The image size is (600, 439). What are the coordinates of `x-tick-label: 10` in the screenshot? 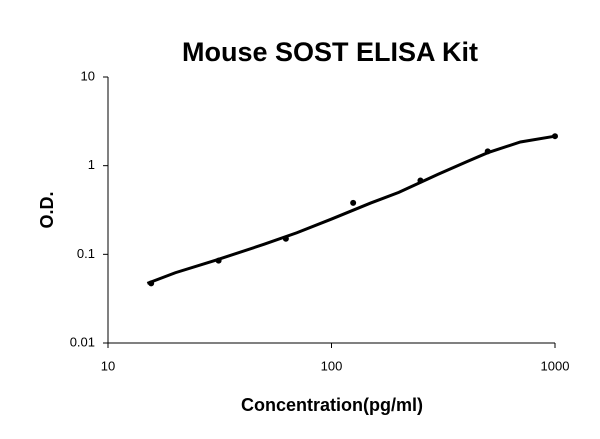 It's located at (108, 365).